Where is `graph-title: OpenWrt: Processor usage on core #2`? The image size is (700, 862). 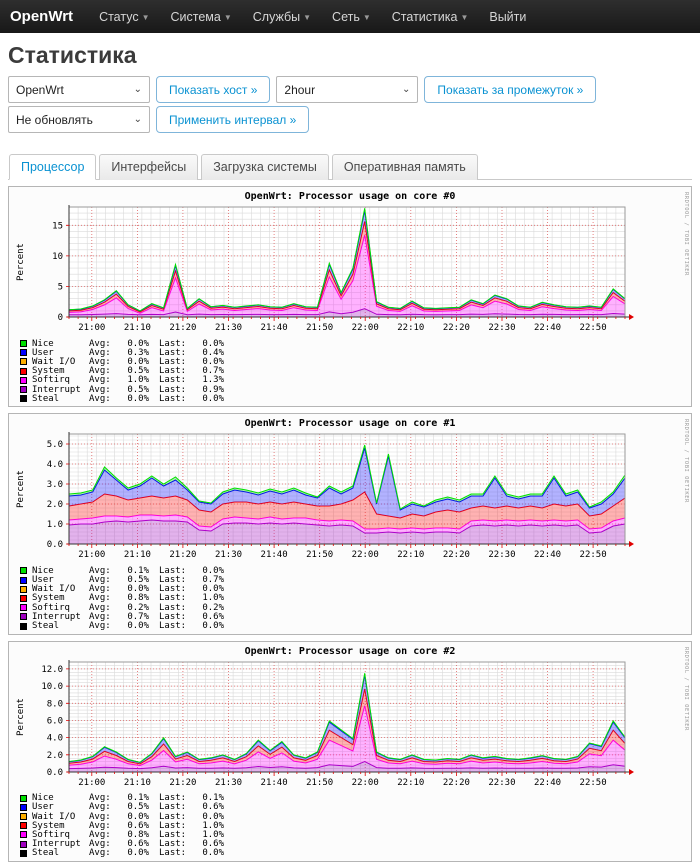
graph-title: OpenWrt: Processor usage on core #2 is located at coordinates (350, 651).